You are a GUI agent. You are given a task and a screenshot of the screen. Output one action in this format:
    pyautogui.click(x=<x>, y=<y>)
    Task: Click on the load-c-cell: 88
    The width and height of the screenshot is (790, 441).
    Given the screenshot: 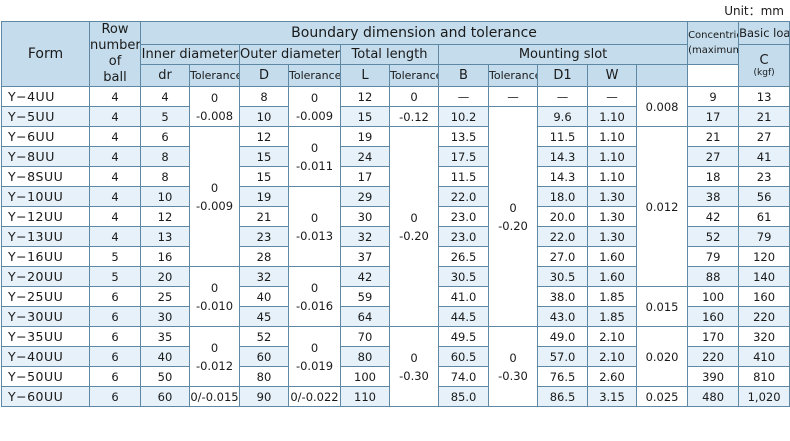 What is the action you would take?
    pyautogui.click(x=713, y=276)
    